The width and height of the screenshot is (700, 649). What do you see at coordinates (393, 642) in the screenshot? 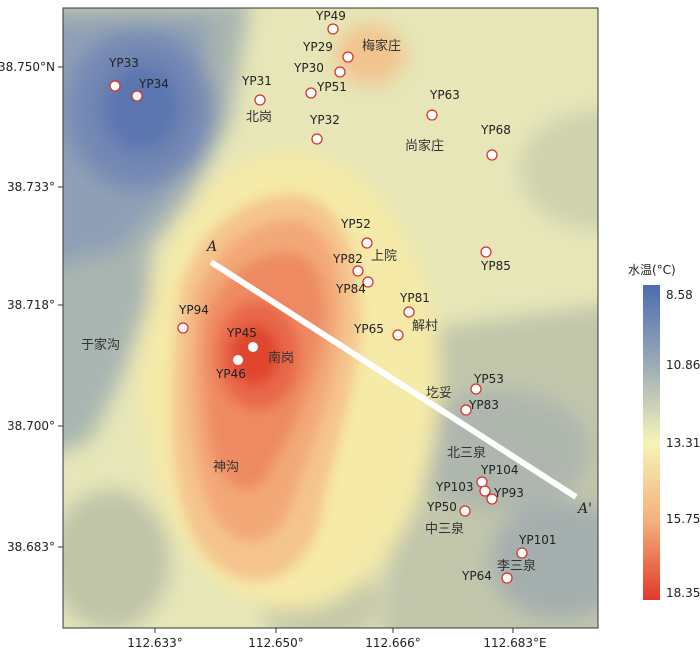
I see `x-tick-label: 112.666°` at bounding box center [393, 642].